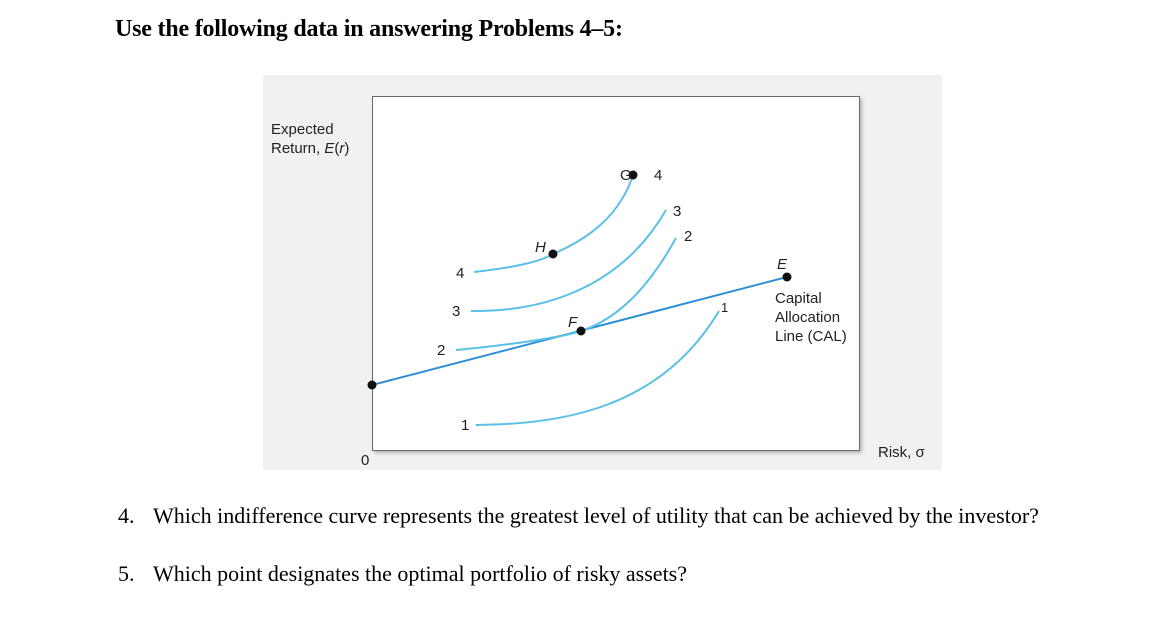 Image resolution: width=1153 pixels, height=618 pixels. Describe the element at coordinates (553, 254) in the screenshot. I see `point-h` at that location.